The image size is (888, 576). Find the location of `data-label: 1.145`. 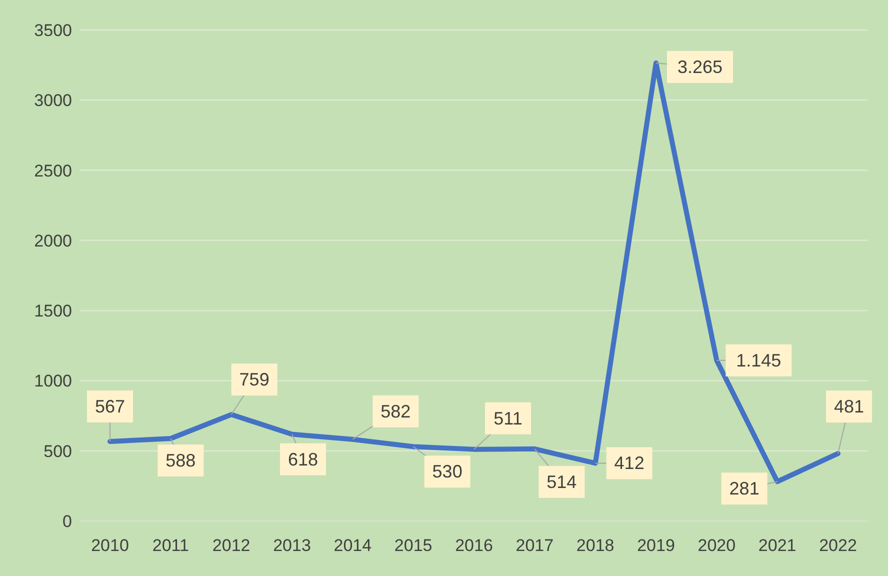

data-label: 1.145 is located at coordinates (759, 360).